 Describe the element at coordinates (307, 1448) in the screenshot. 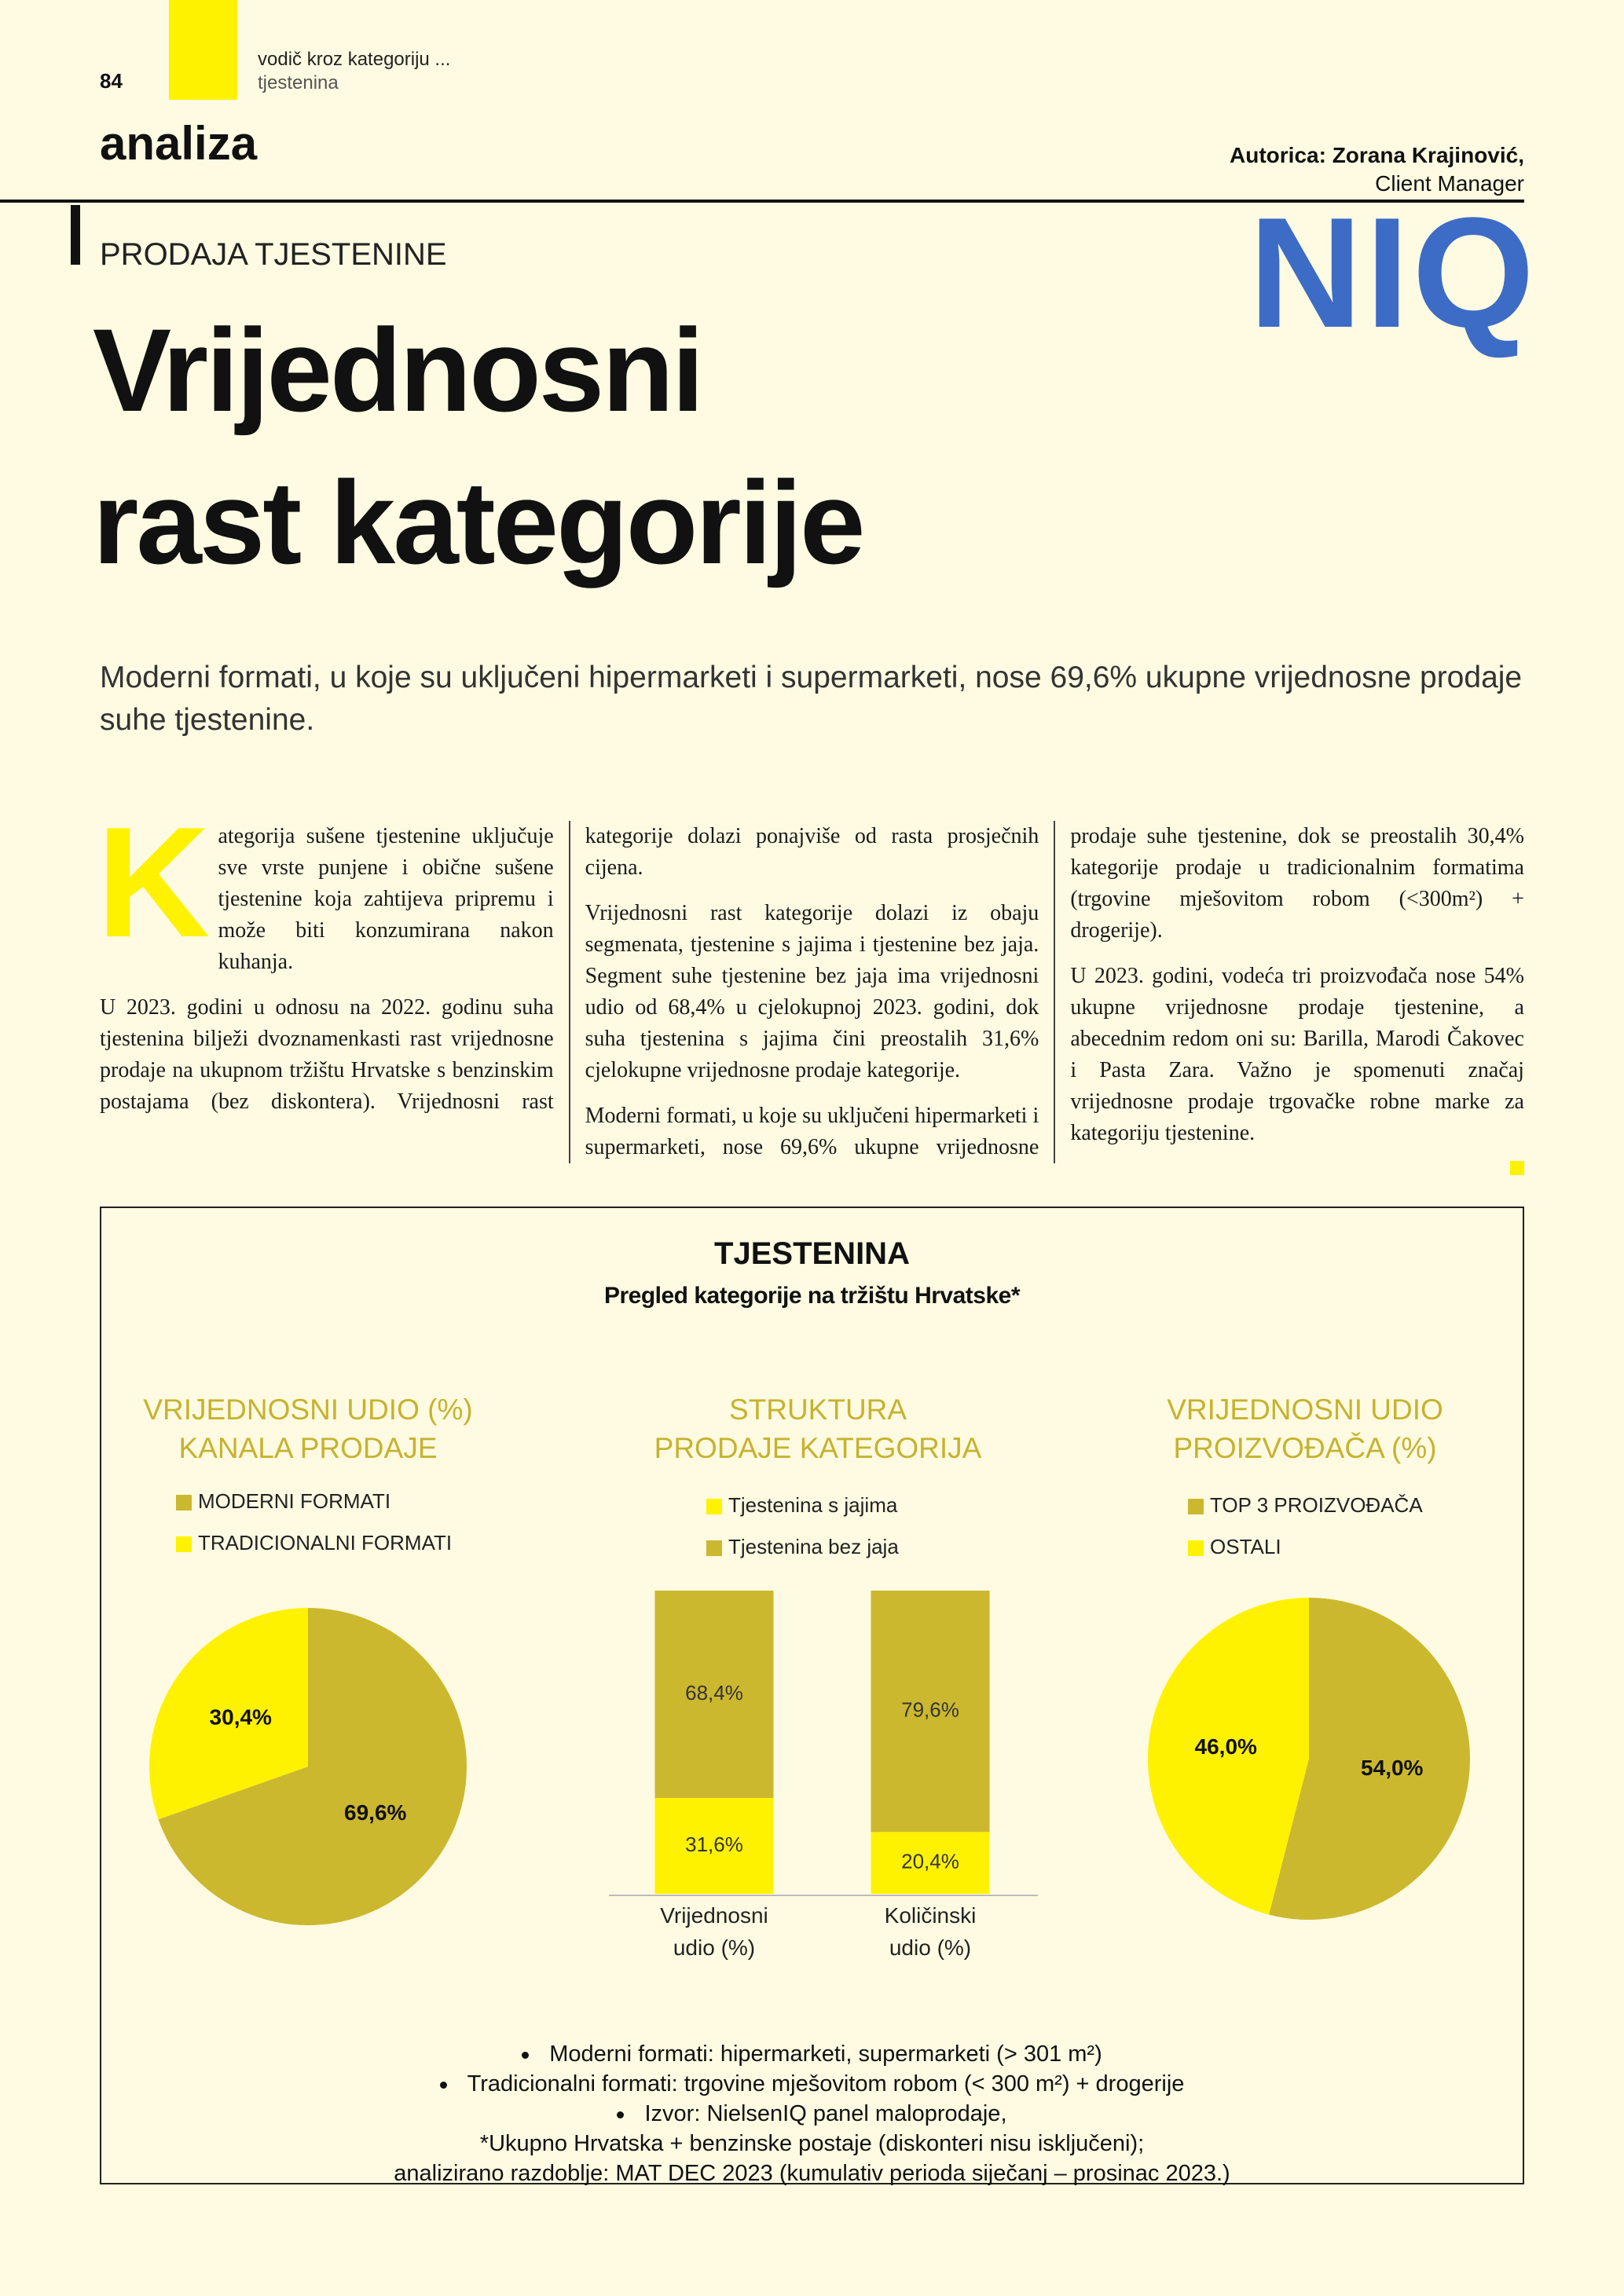

I see `chart-title: KANALA PRODAJE` at that location.